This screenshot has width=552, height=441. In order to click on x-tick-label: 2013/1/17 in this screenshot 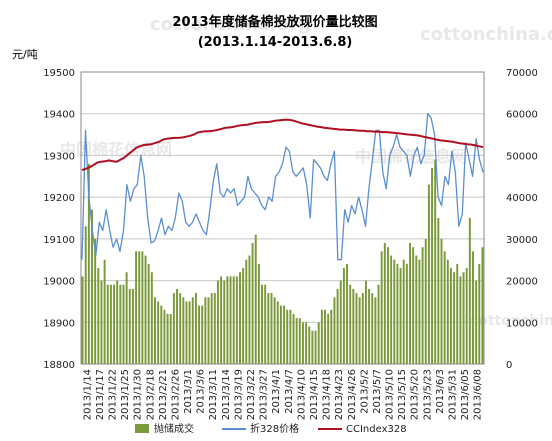, I will do `click(100, 394)`.